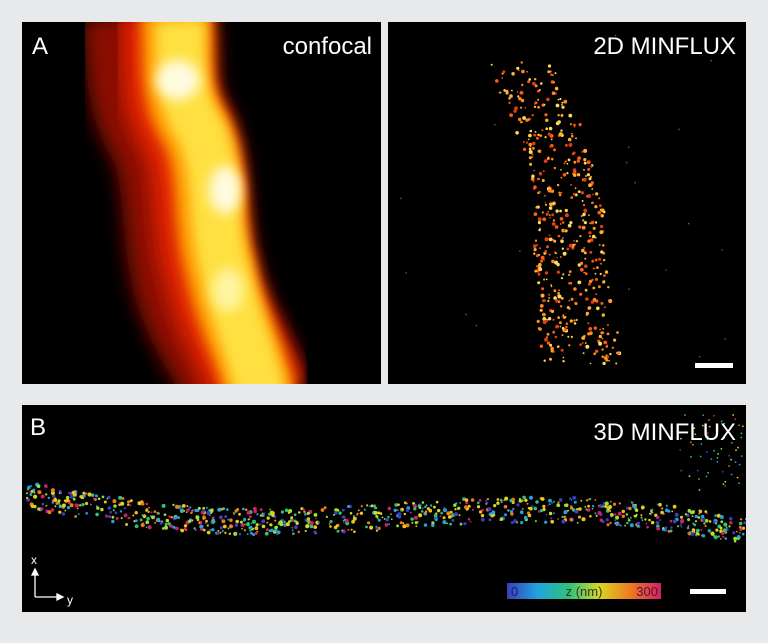  What do you see at coordinates (647, 591) in the screenshot?
I see `colorbar-max: 300` at bounding box center [647, 591].